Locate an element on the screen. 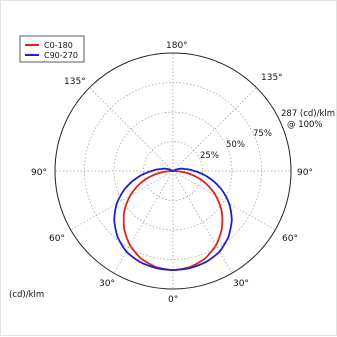 This screenshot has height=337, width=337. rmax-label: 287 (cd)/klm is located at coordinates (308, 114).